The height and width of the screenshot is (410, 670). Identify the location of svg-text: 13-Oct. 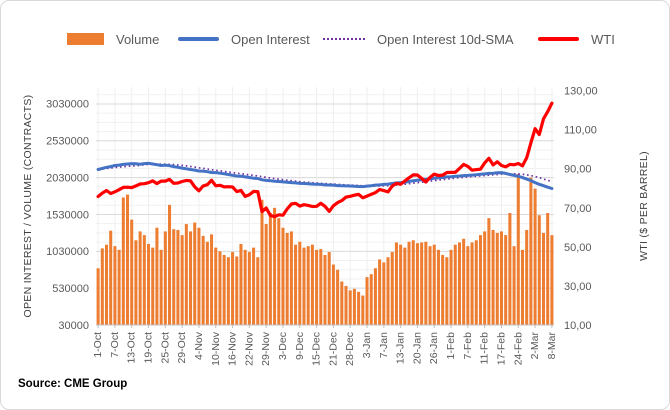
(132, 348).